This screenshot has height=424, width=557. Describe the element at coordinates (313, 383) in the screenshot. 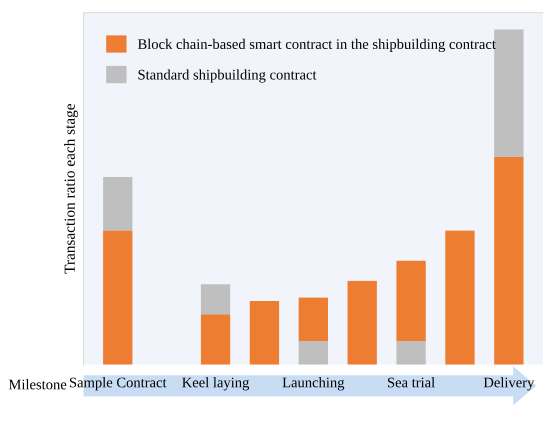

I see `x-tick-label: Launching` at that location.